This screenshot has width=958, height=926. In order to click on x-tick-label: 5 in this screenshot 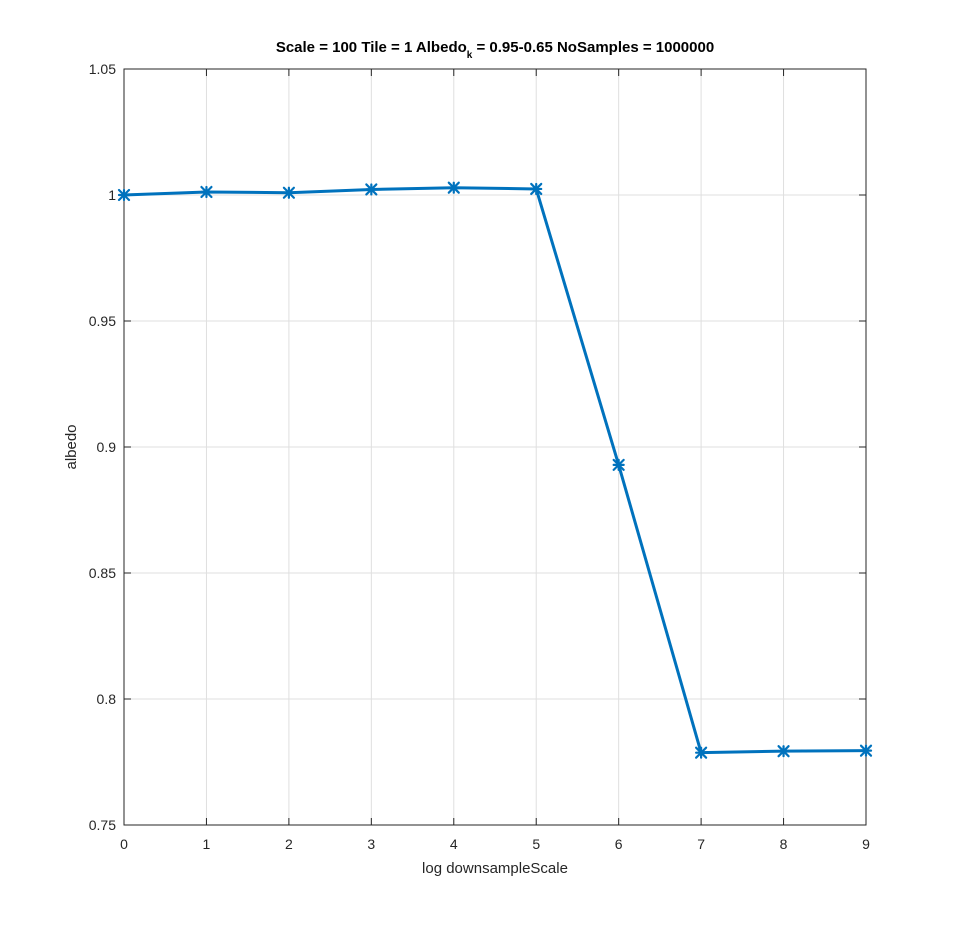, I will do `click(536, 844)`.